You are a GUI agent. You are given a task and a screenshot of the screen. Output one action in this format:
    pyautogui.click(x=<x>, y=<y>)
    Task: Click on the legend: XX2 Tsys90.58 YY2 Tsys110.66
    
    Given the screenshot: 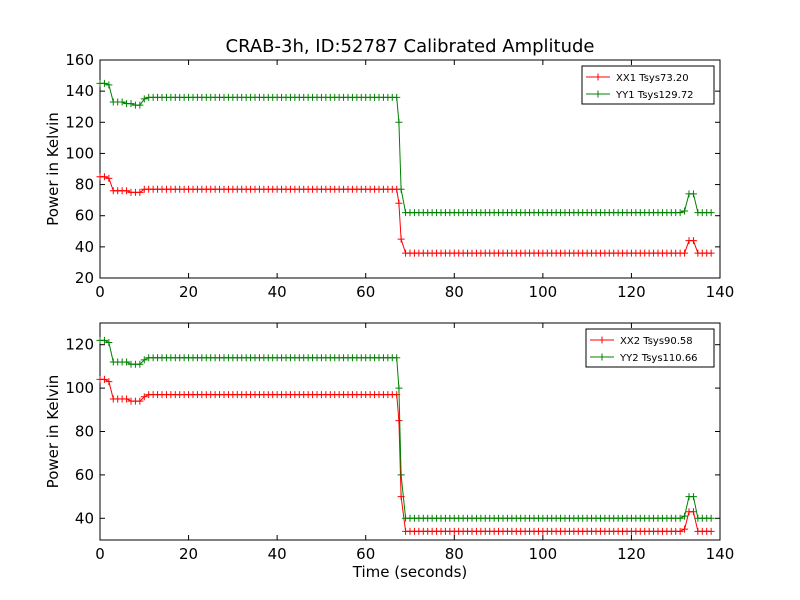 What is the action you would take?
    pyautogui.click(x=650, y=348)
    